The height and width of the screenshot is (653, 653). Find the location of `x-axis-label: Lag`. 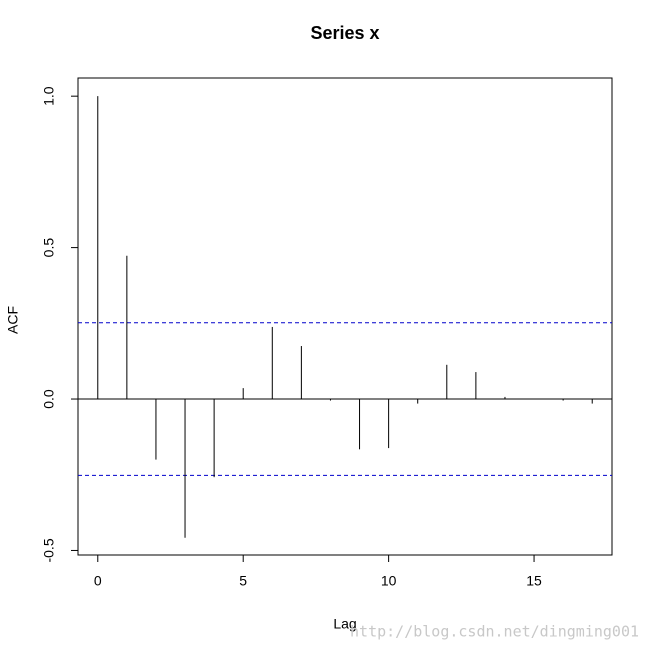

x-axis-label: Lag is located at coordinates (344, 624).